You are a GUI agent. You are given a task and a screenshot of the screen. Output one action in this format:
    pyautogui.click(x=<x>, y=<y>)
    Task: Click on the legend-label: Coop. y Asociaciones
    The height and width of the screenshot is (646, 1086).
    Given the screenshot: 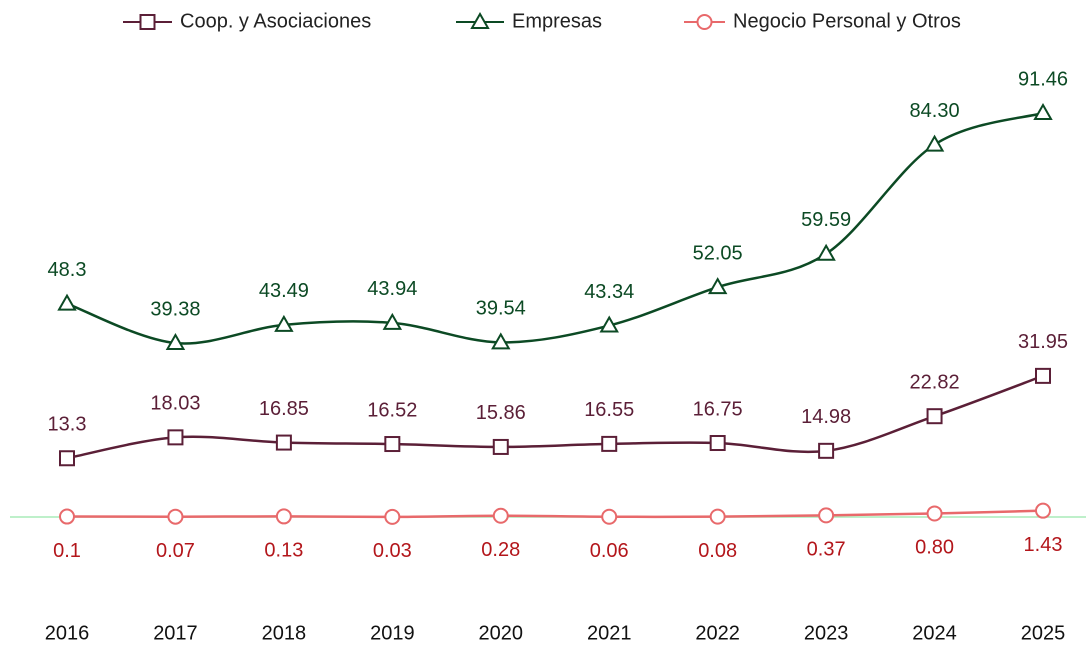 What is the action you would take?
    pyautogui.click(x=275, y=21)
    